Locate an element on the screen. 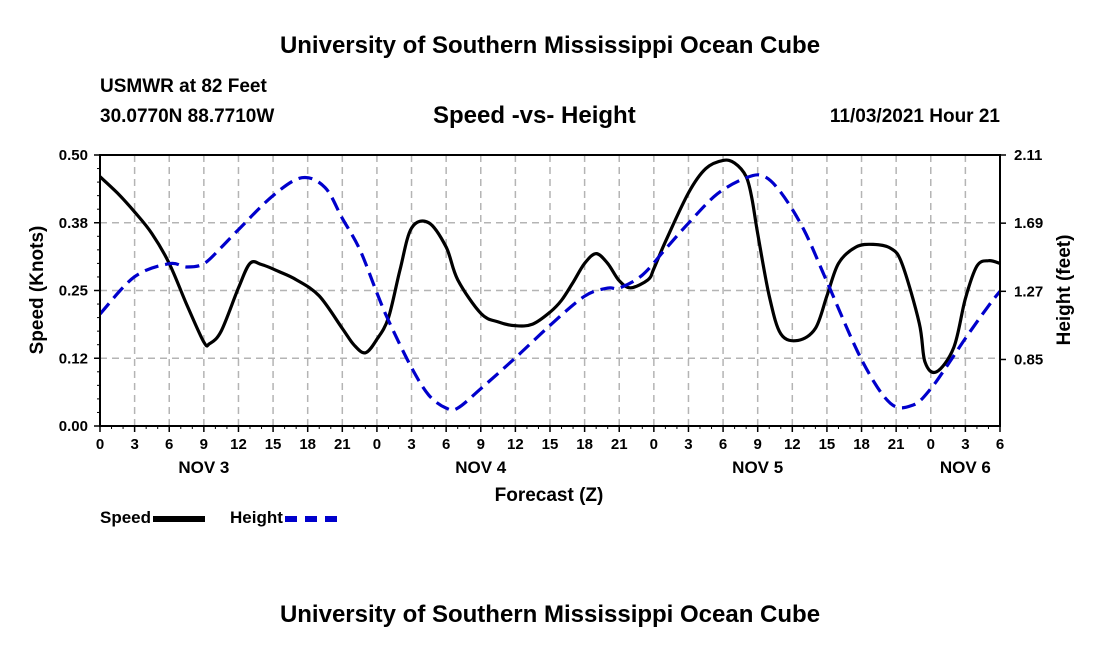  day-label: NOV 4 is located at coordinates (481, 467).